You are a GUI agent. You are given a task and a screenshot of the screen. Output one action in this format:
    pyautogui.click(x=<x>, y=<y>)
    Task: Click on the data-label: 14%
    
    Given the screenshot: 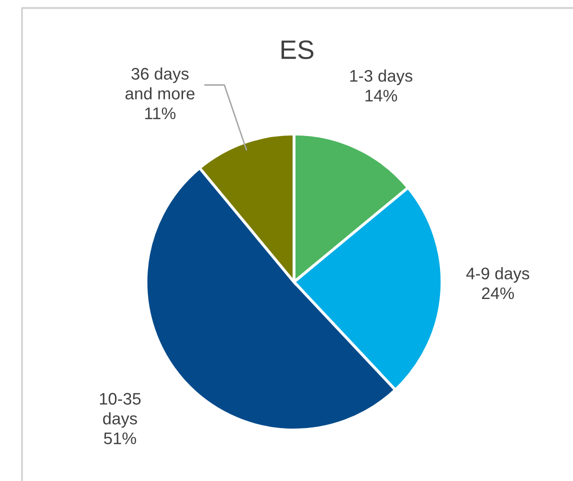 What is the action you would take?
    pyautogui.click(x=382, y=96)
    